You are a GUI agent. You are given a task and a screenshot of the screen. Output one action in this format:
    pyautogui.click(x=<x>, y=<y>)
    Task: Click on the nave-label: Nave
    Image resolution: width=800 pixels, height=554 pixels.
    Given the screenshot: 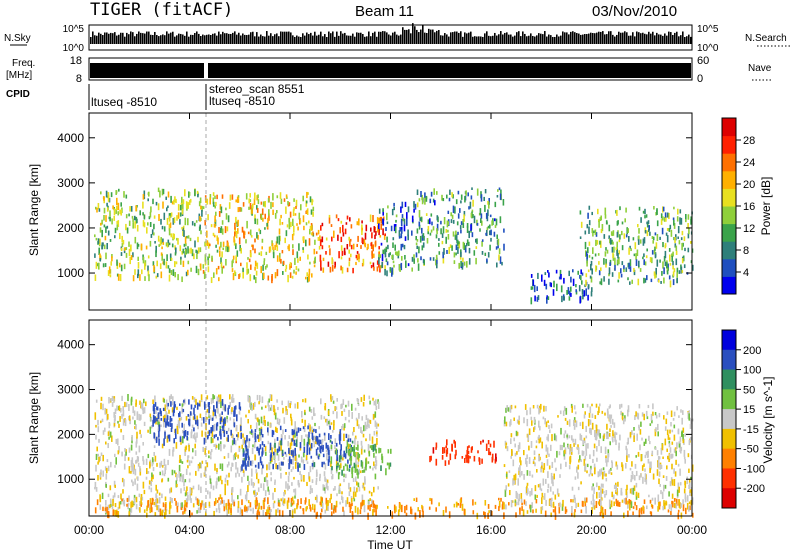 What is the action you would take?
    pyautogui.click(x=760, y=68)
    